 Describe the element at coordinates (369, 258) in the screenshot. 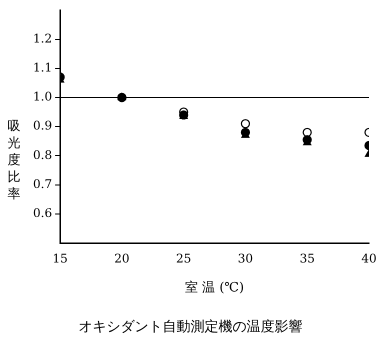

I see `x-tick-label: 40` at that location.